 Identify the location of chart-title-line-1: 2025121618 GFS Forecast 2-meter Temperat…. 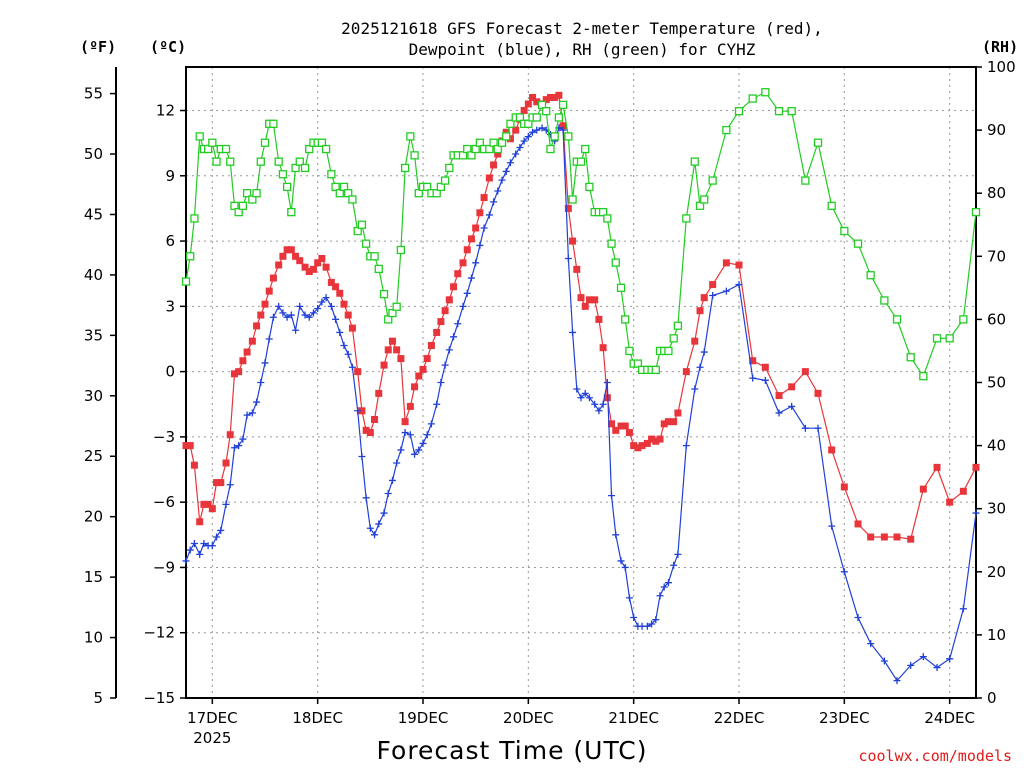
(582, 28).